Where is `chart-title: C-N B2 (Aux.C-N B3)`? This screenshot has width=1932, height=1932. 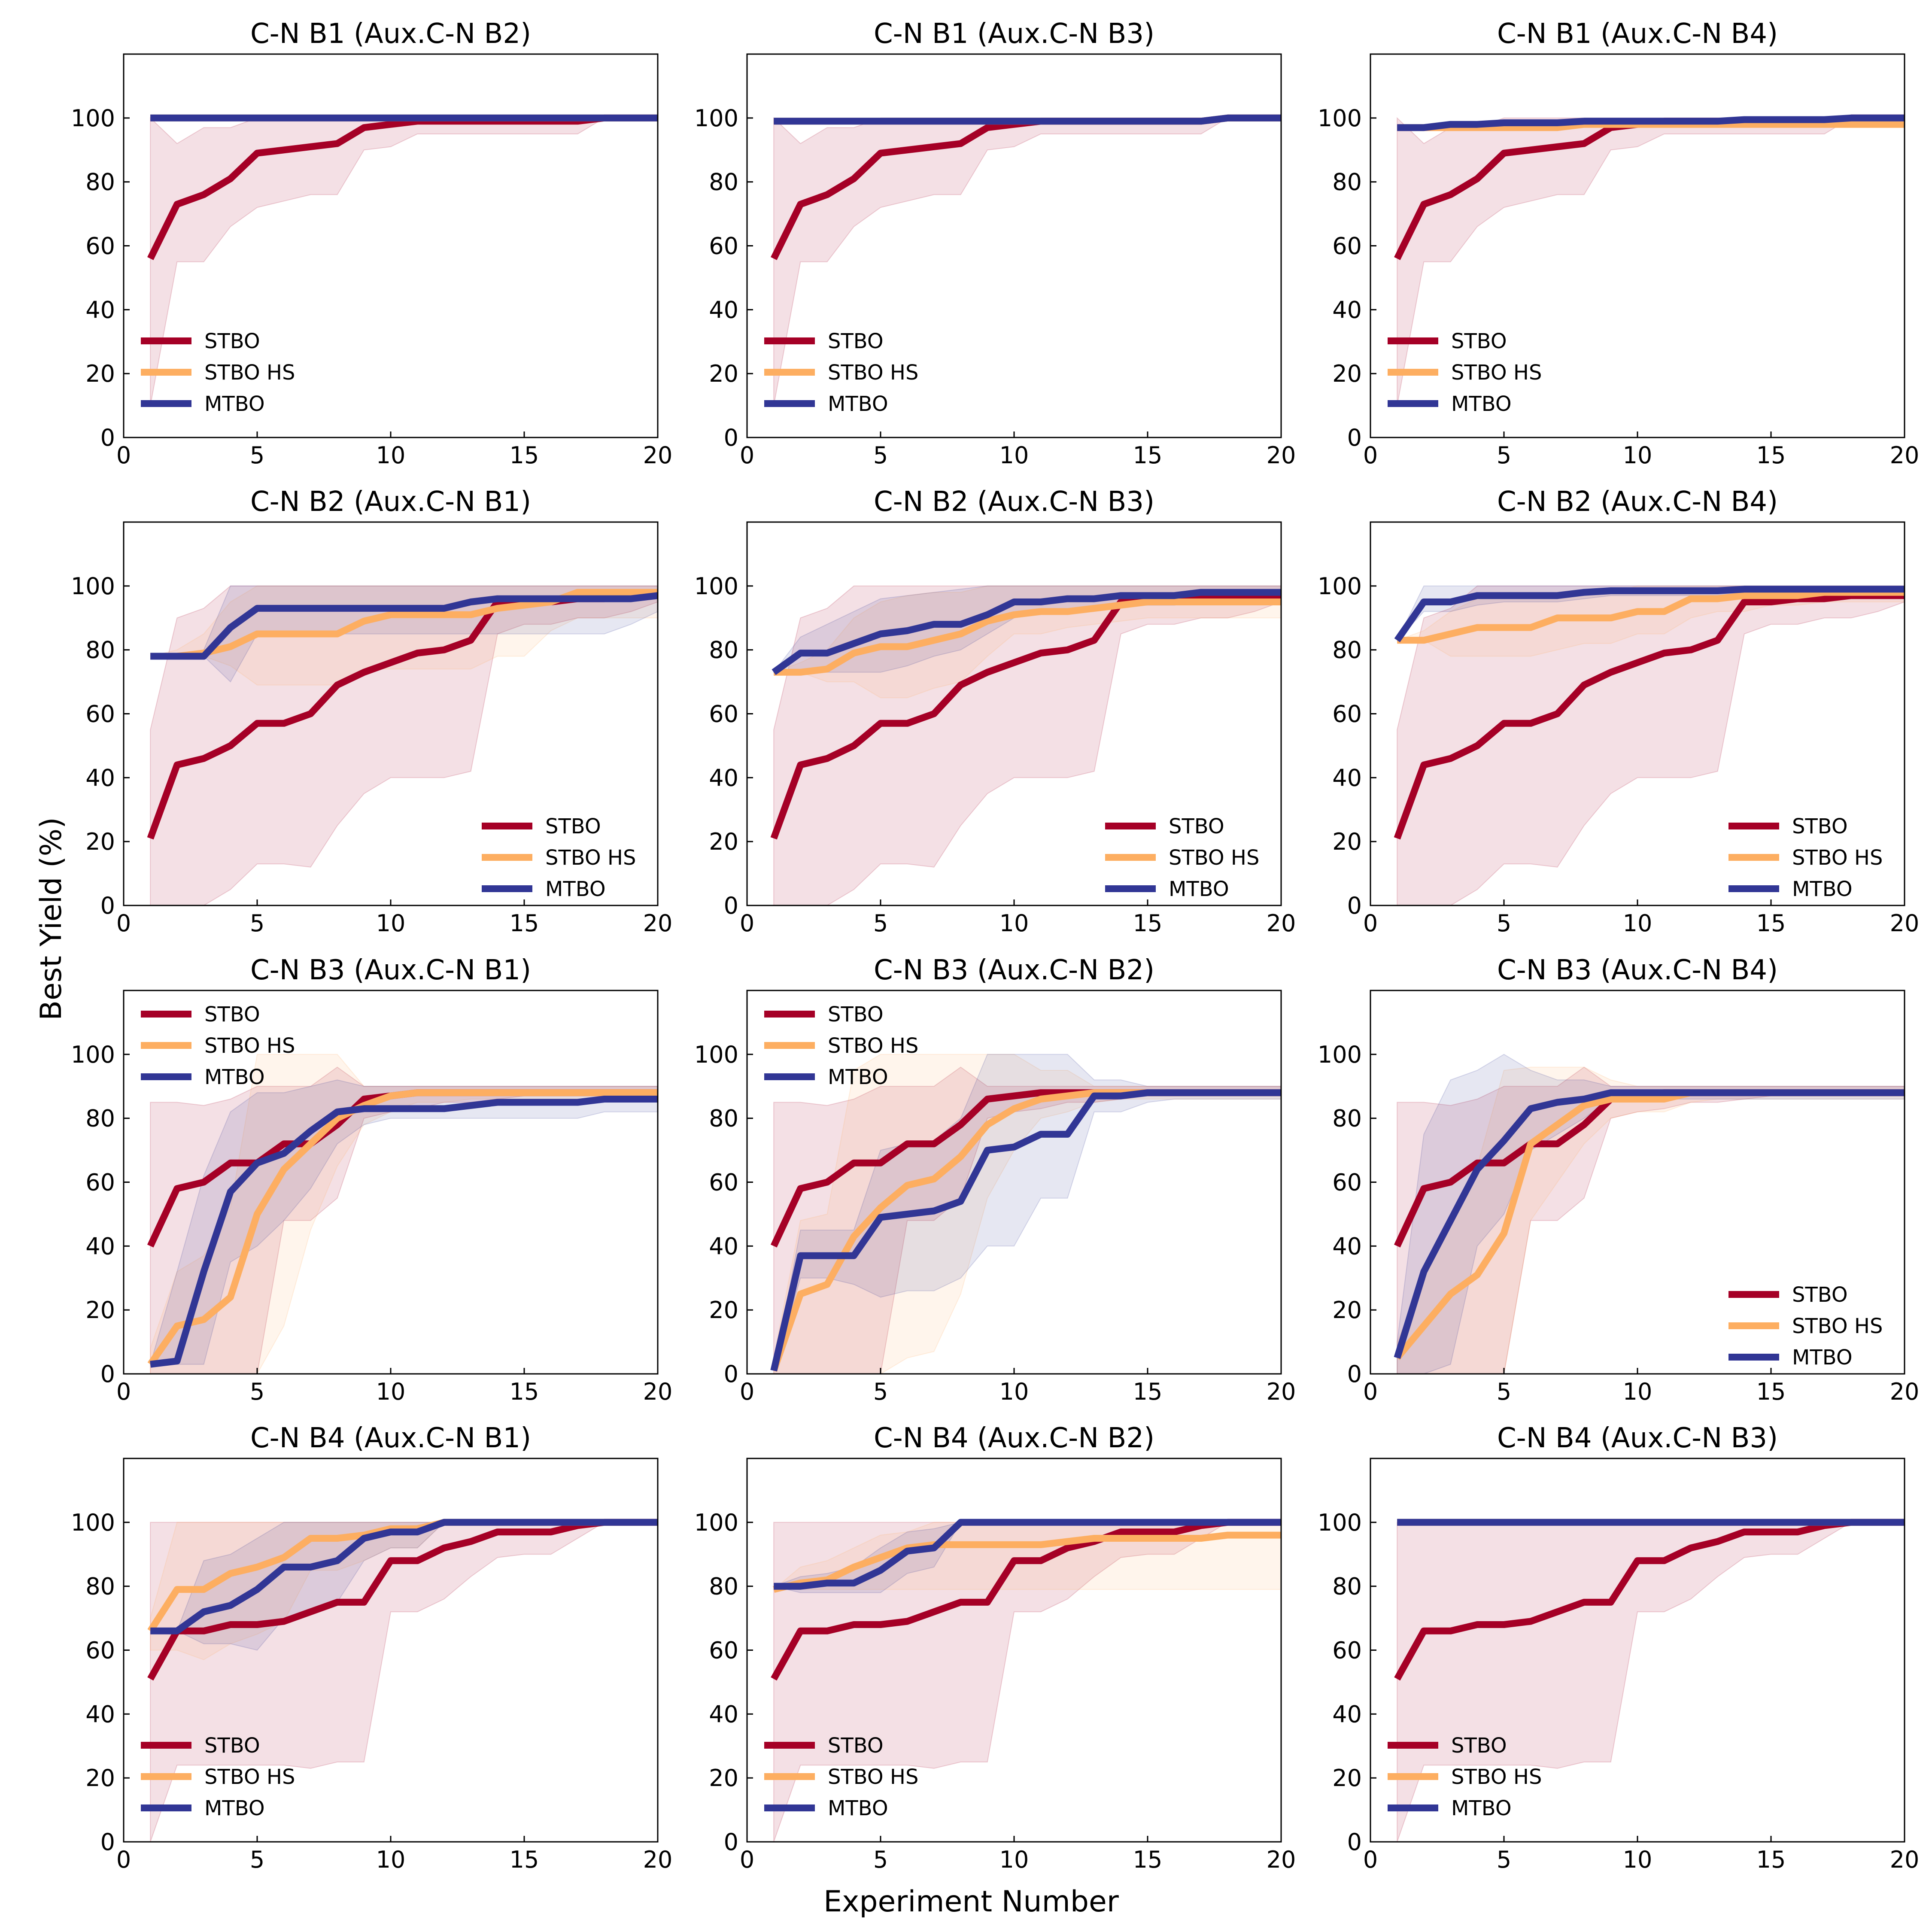
chart-title: C-N B2 (Aux.C-N B3) is located at coordinates (1014, 502).